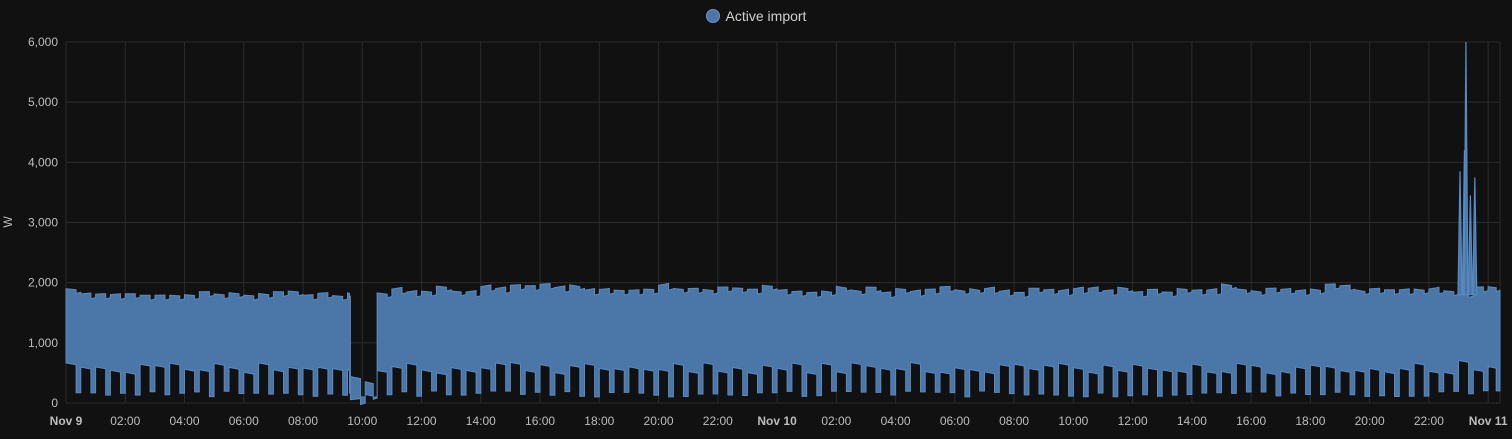  Describe the element at coordinates (712, 16) in the screenshot. I see `legend-swatch-icon` at that location.